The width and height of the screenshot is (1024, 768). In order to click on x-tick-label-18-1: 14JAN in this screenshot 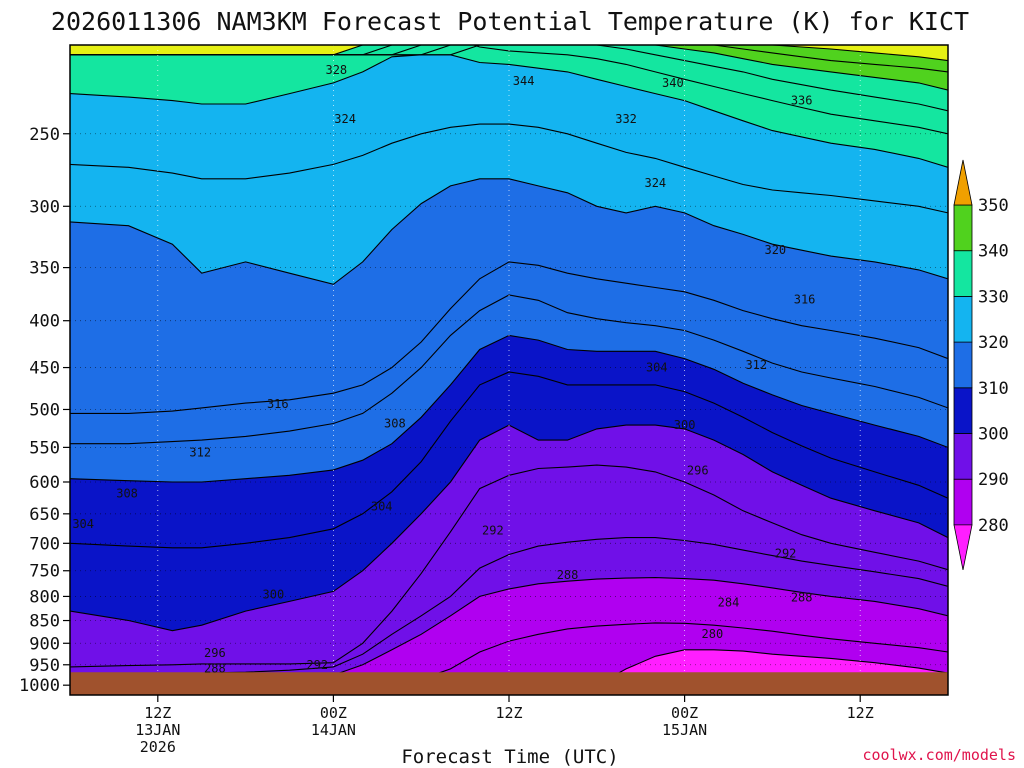, I will do `click(333, 730)`.